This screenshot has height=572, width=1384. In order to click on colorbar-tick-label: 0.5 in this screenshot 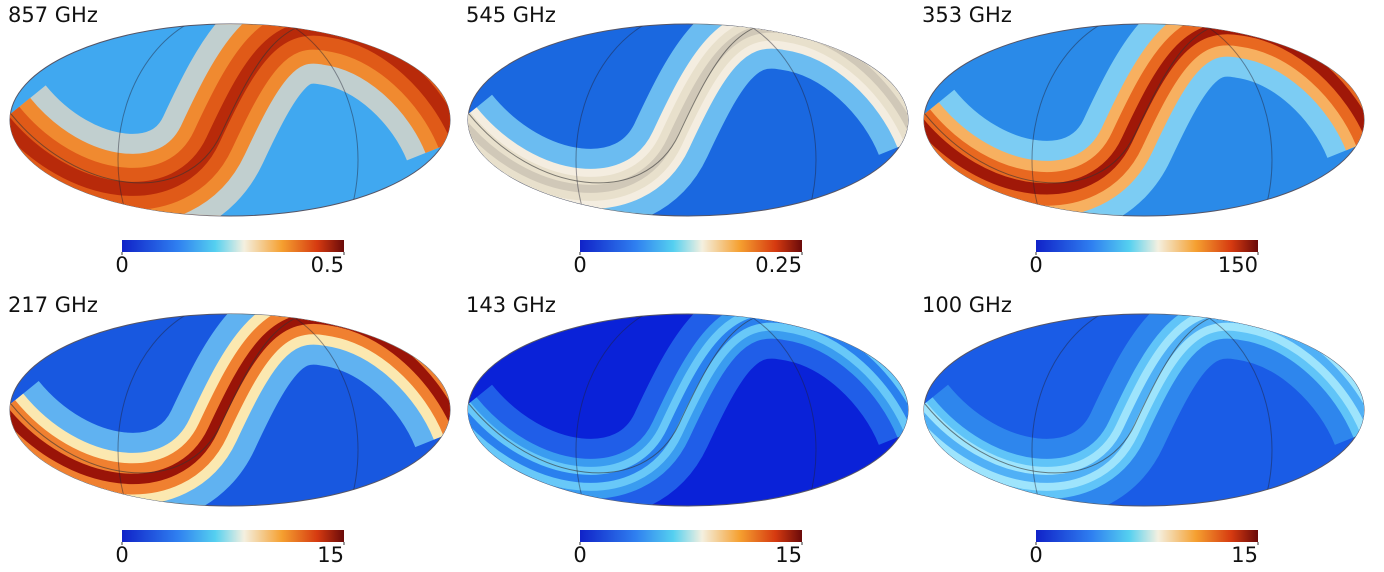, I will do `click(327, 265)`.